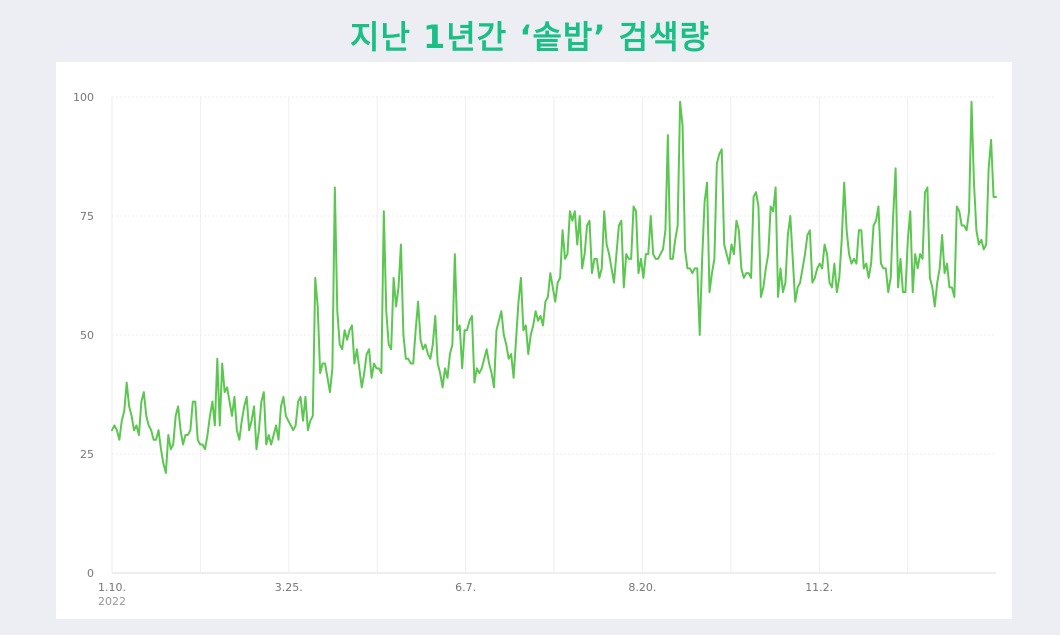 The image size is (1060, 635). What do you see at coordinates (87, 335) in the screenshot?
I see `y-tick-label: 50` at bounding box center [87, 335].